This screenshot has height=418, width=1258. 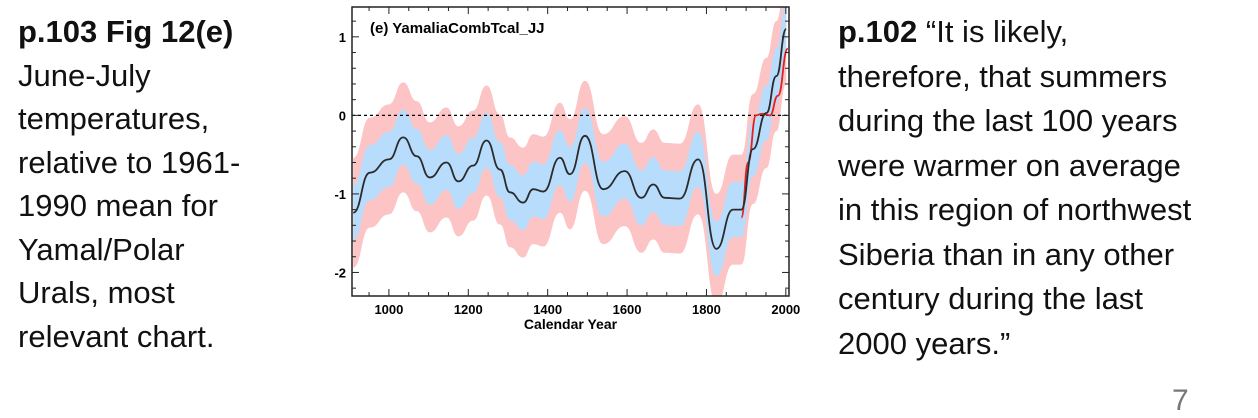 I want to click on text-line: were warmer on average, so click(x=1009, y=165).